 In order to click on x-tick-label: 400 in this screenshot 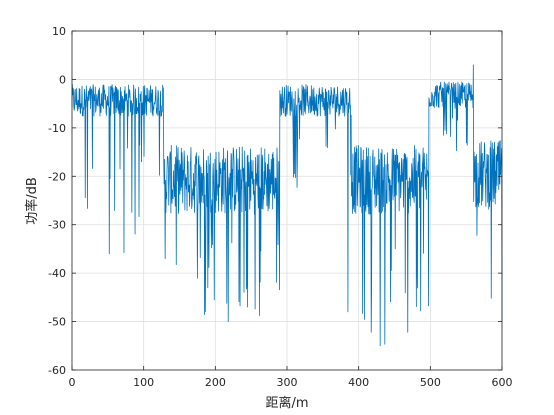, I will do `click(358, 382)`.